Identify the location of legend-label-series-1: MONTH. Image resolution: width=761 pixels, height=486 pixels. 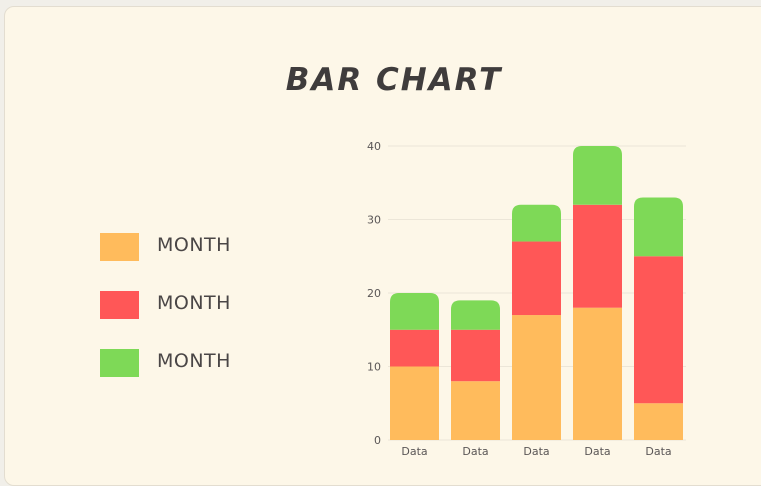
(194, 245).